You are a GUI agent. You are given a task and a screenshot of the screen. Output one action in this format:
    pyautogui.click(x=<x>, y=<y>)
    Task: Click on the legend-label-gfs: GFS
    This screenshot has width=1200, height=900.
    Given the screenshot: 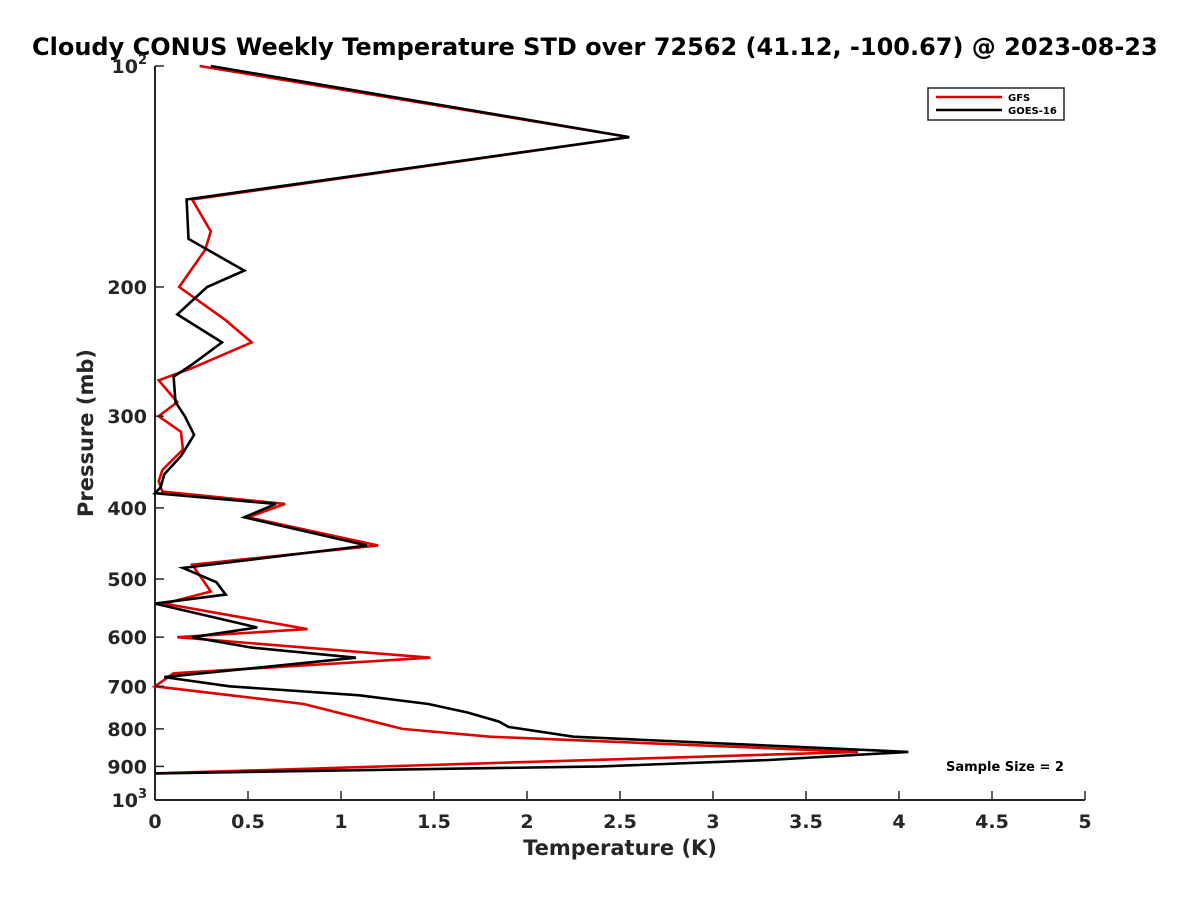 What is the action you would take?
    pyautogui.click(x=1019, y=98)
    